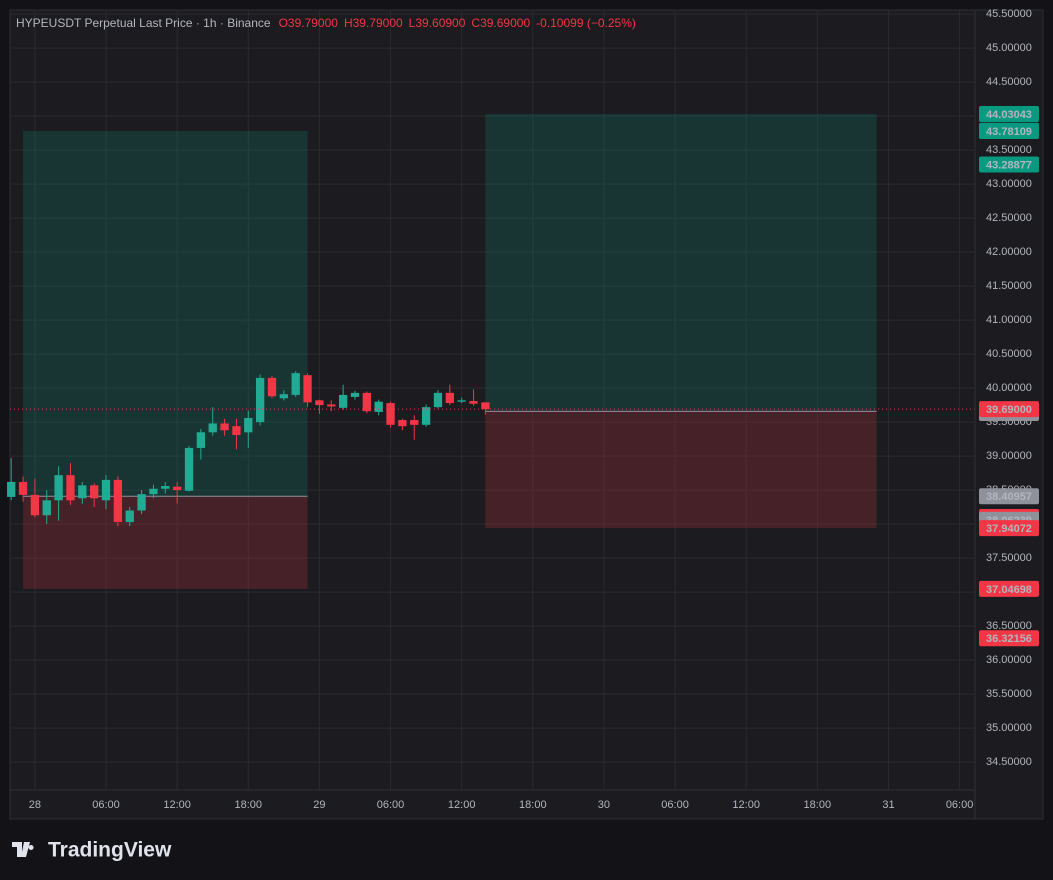  What do you see at coordinates (1009, 762) in the screenshot?
I see `y-tick-label: 34.50000` at bounding box center [1009, 762].